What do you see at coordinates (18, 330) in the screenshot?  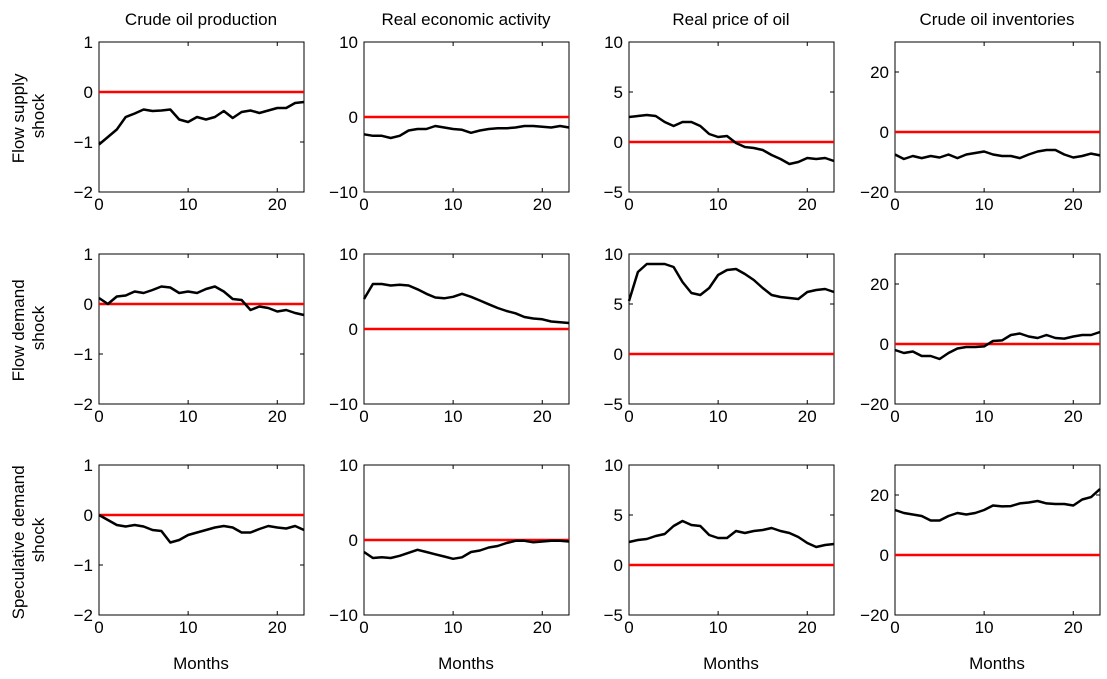 I see `row-label-flow-demand-line-1: Flow demand` at bounding box center [18, 330].